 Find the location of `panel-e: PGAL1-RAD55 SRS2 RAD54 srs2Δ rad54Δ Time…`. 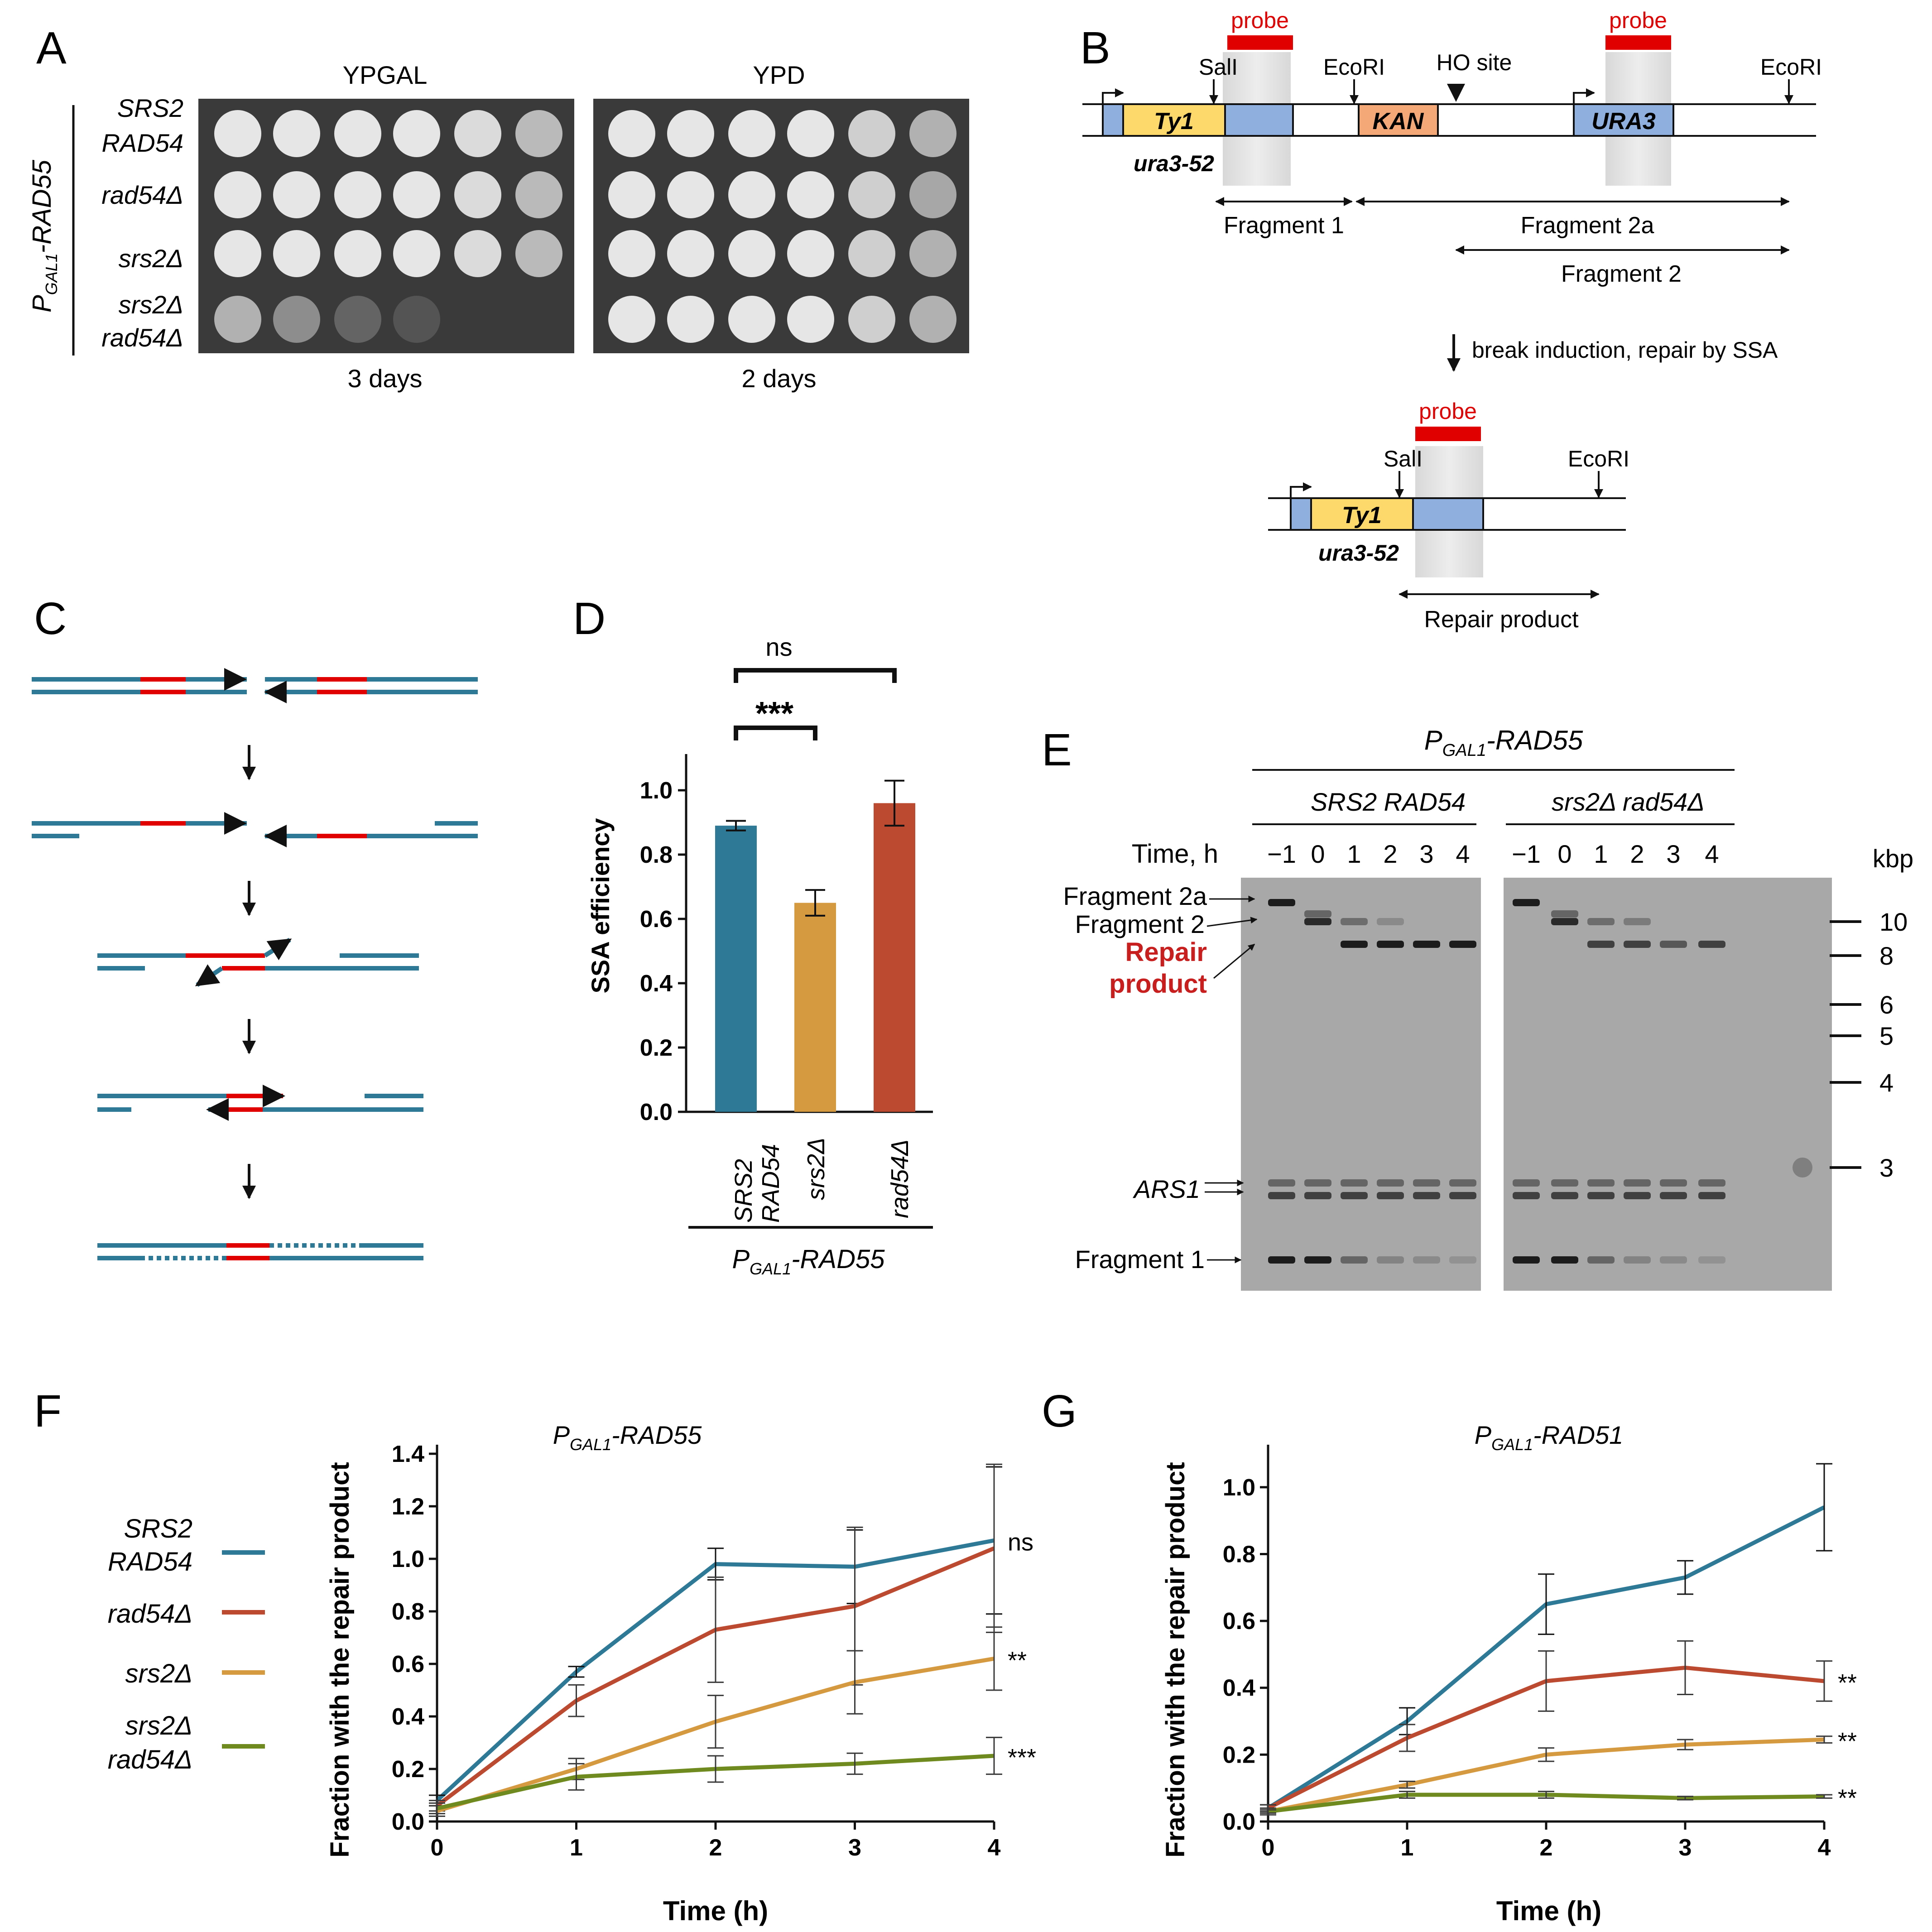

panel-e: PGAL1-RAD55 SRS2 RAD54 srs2Δ rad54Δ Time… is located at coordinates (1488, 1008).